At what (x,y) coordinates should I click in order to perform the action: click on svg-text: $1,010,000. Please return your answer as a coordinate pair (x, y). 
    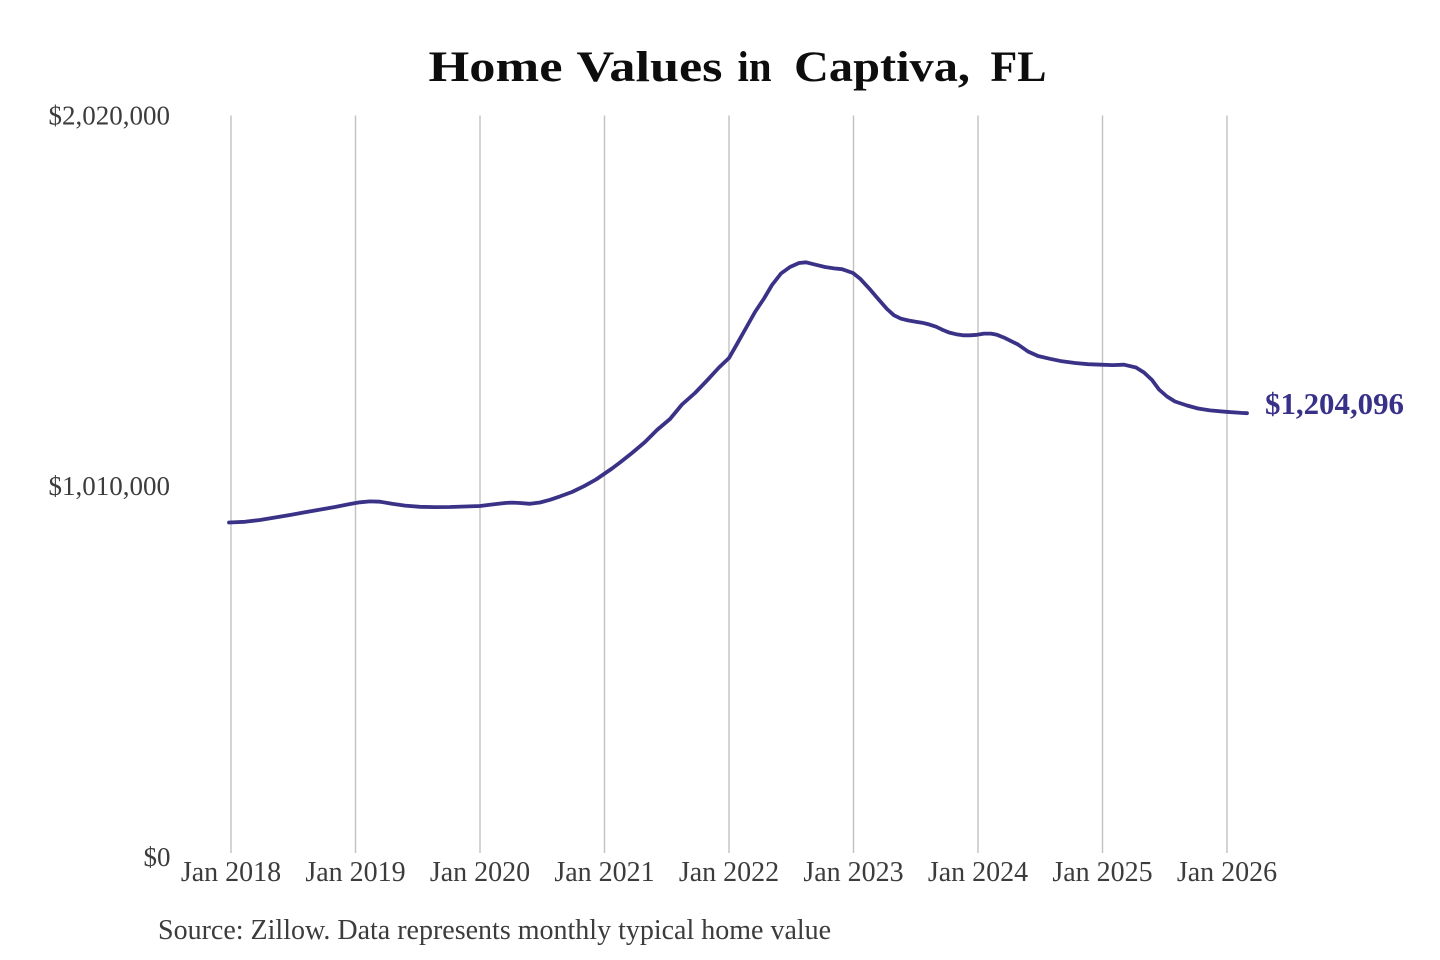
    Looking at the image, I should click on (110, 486).